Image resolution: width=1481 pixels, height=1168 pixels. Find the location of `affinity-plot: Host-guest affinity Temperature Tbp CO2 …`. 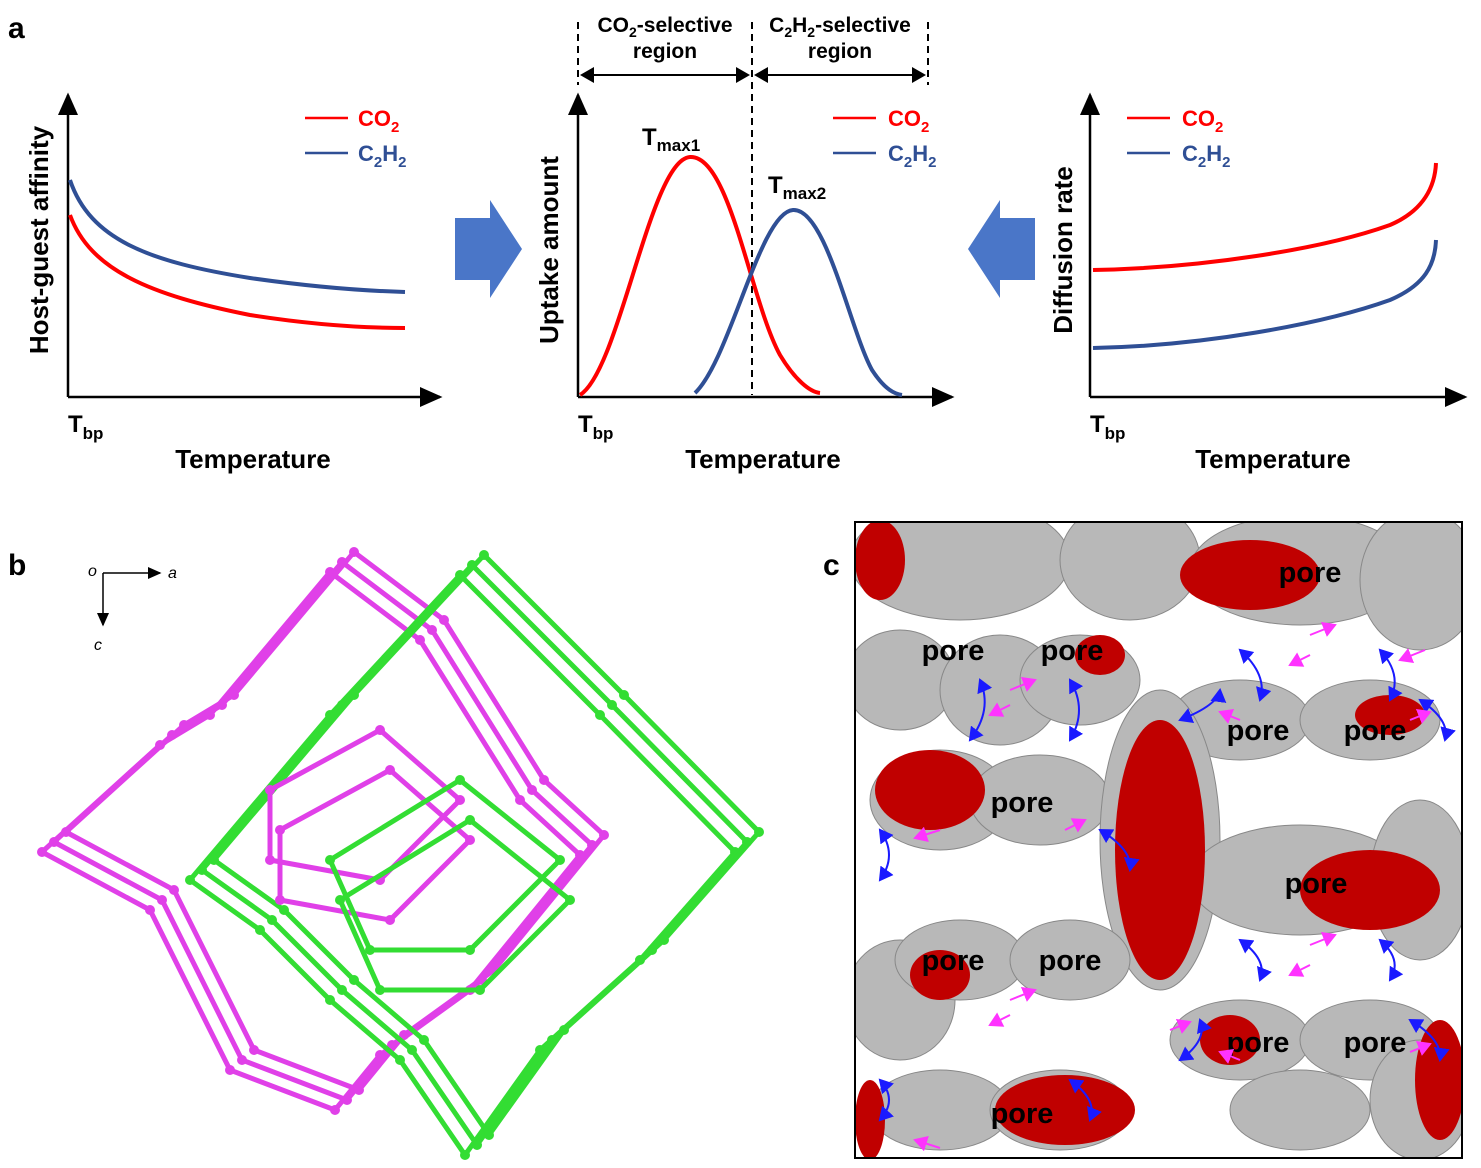

affinity-plot: Host-guest affinity Temperature Tbp CO2 … is located at coordinates (233, 283).